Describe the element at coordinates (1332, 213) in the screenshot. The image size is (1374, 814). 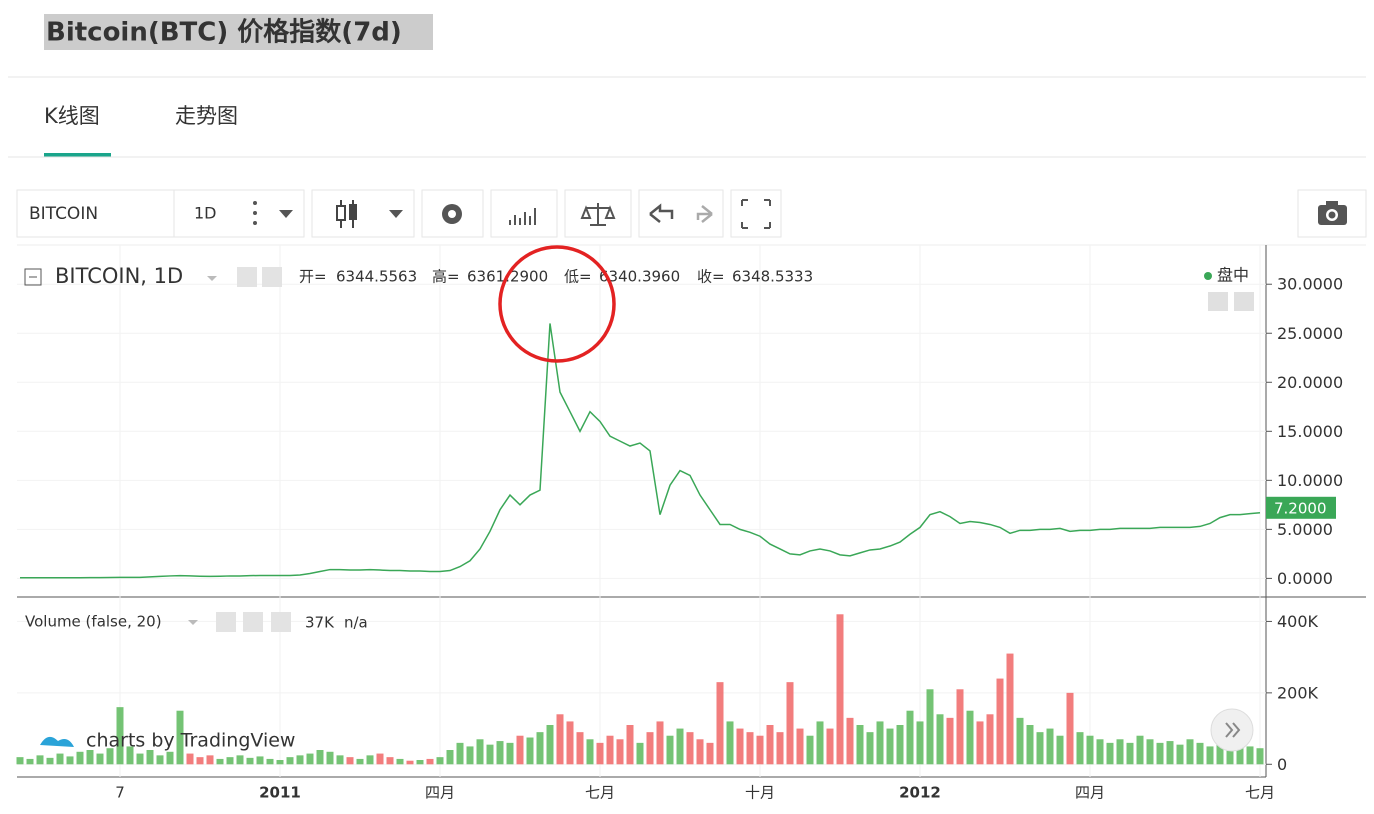
I see `snapshot` at that location.